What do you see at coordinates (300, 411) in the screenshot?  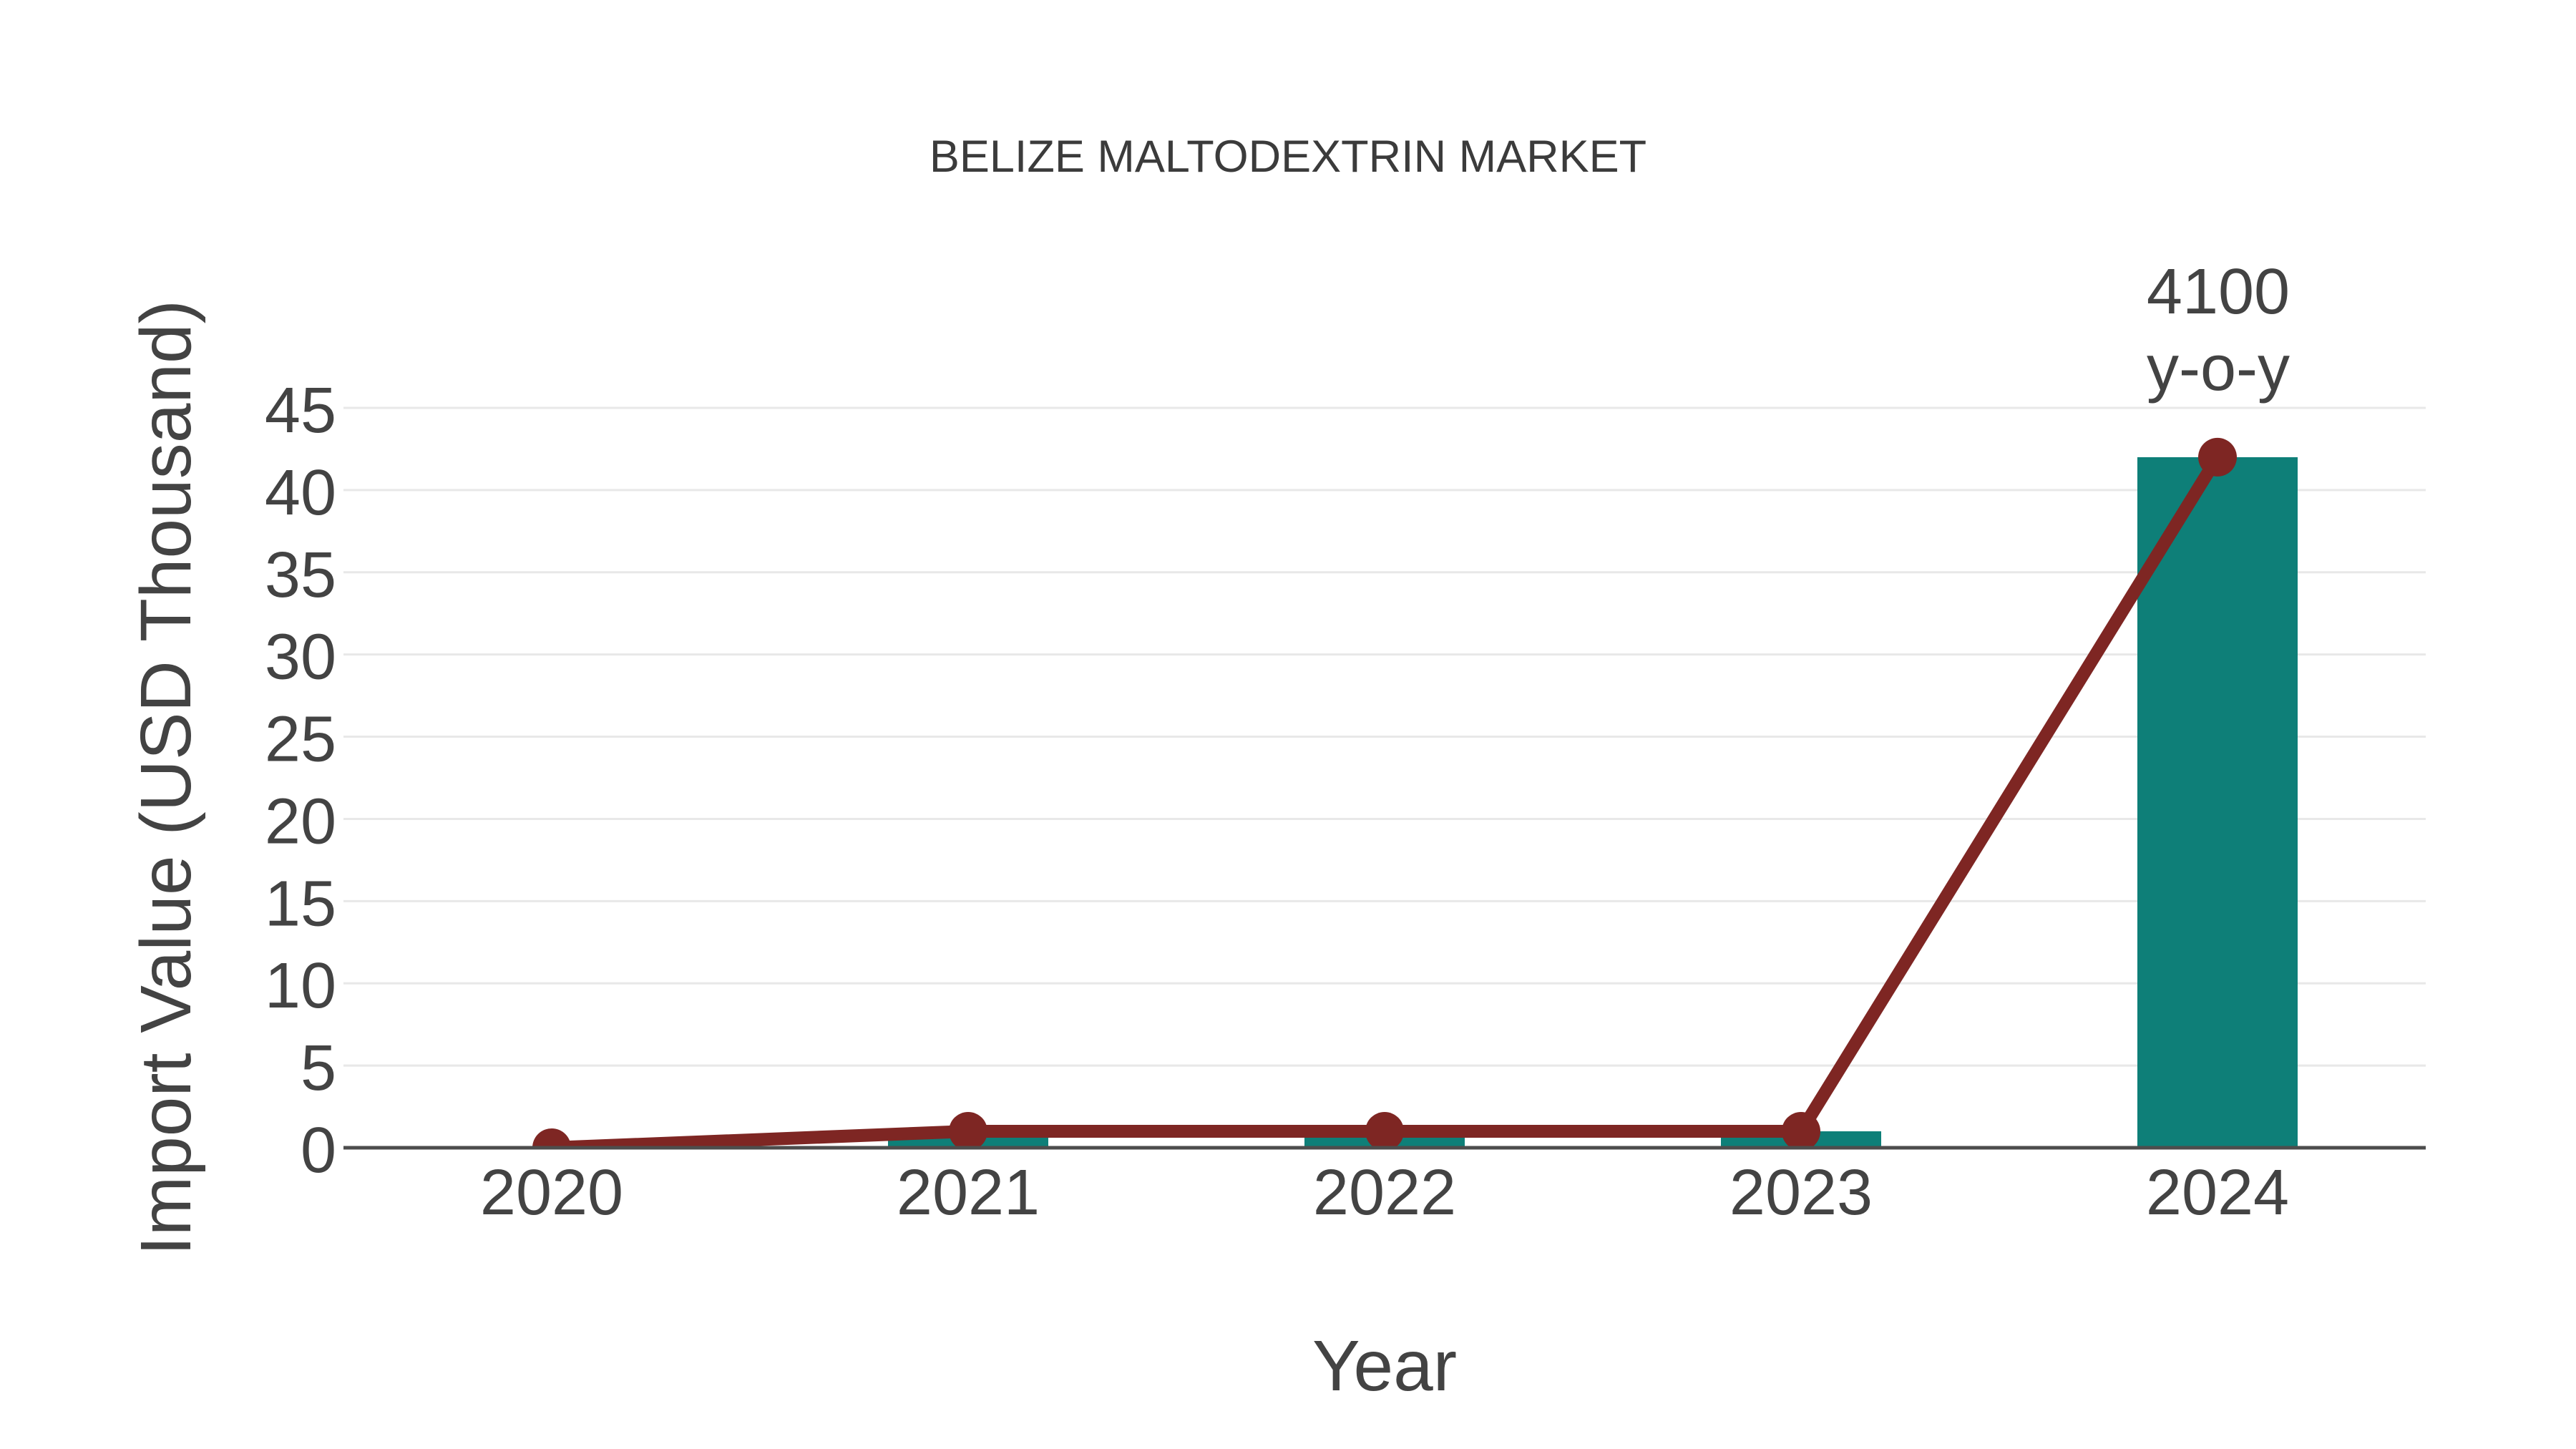 I see `y-tick-label: 45` at bounding box center [300, 411].